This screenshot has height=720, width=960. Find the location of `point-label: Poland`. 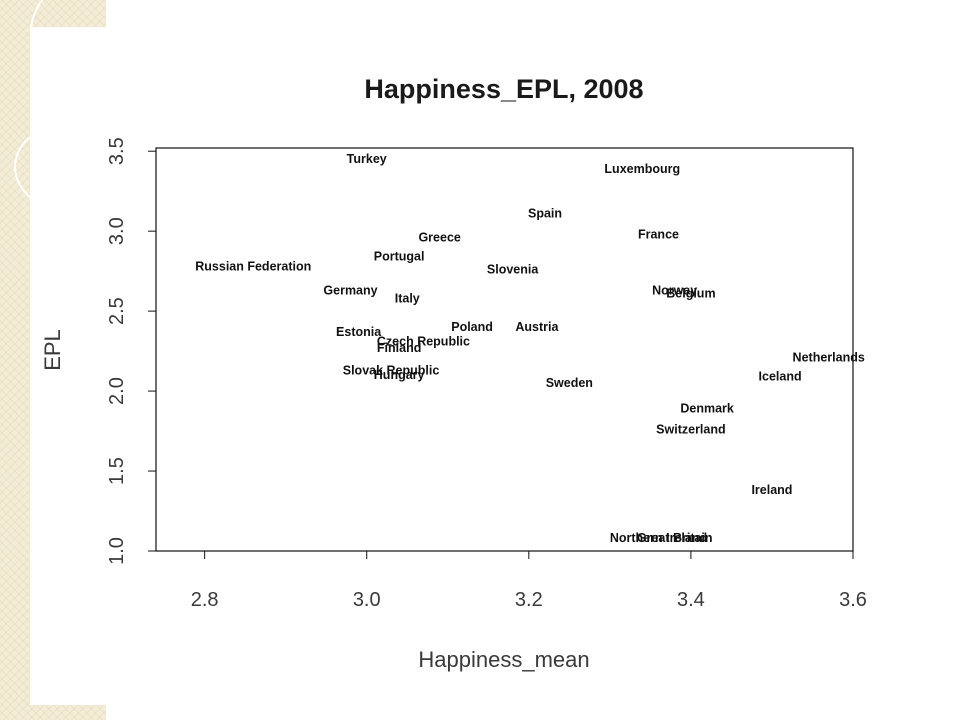

point-label: Poland is located at coordinates (472, 327).